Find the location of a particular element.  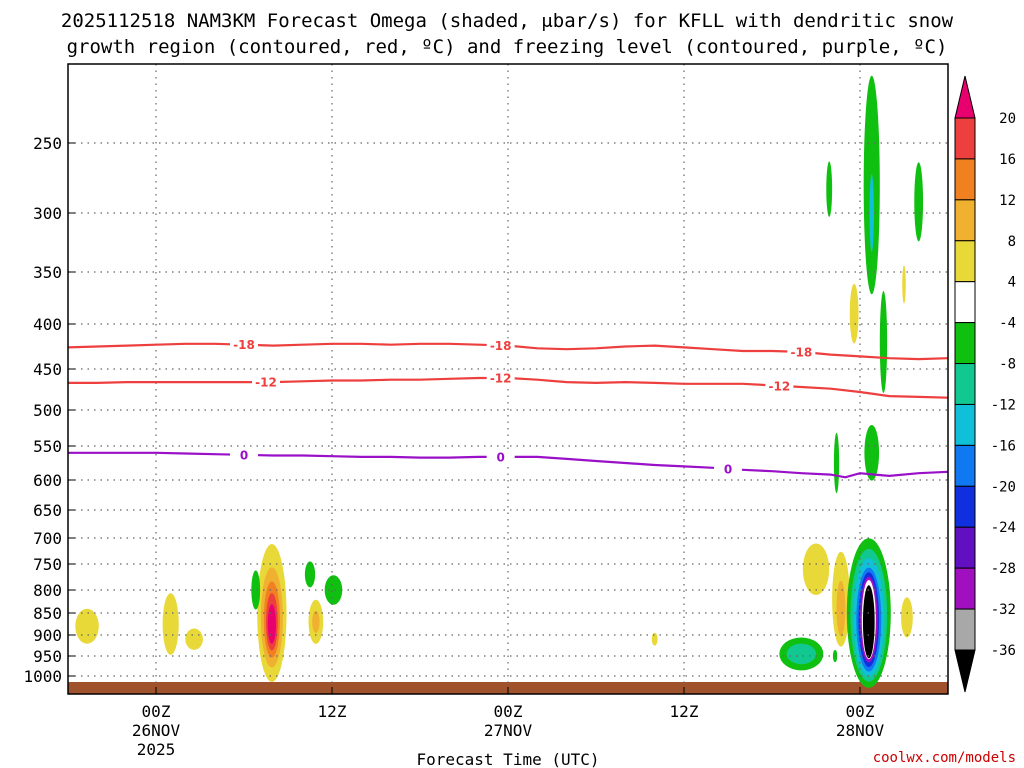

y-tick-label-300: 300 is located at coordinates (47, 213).